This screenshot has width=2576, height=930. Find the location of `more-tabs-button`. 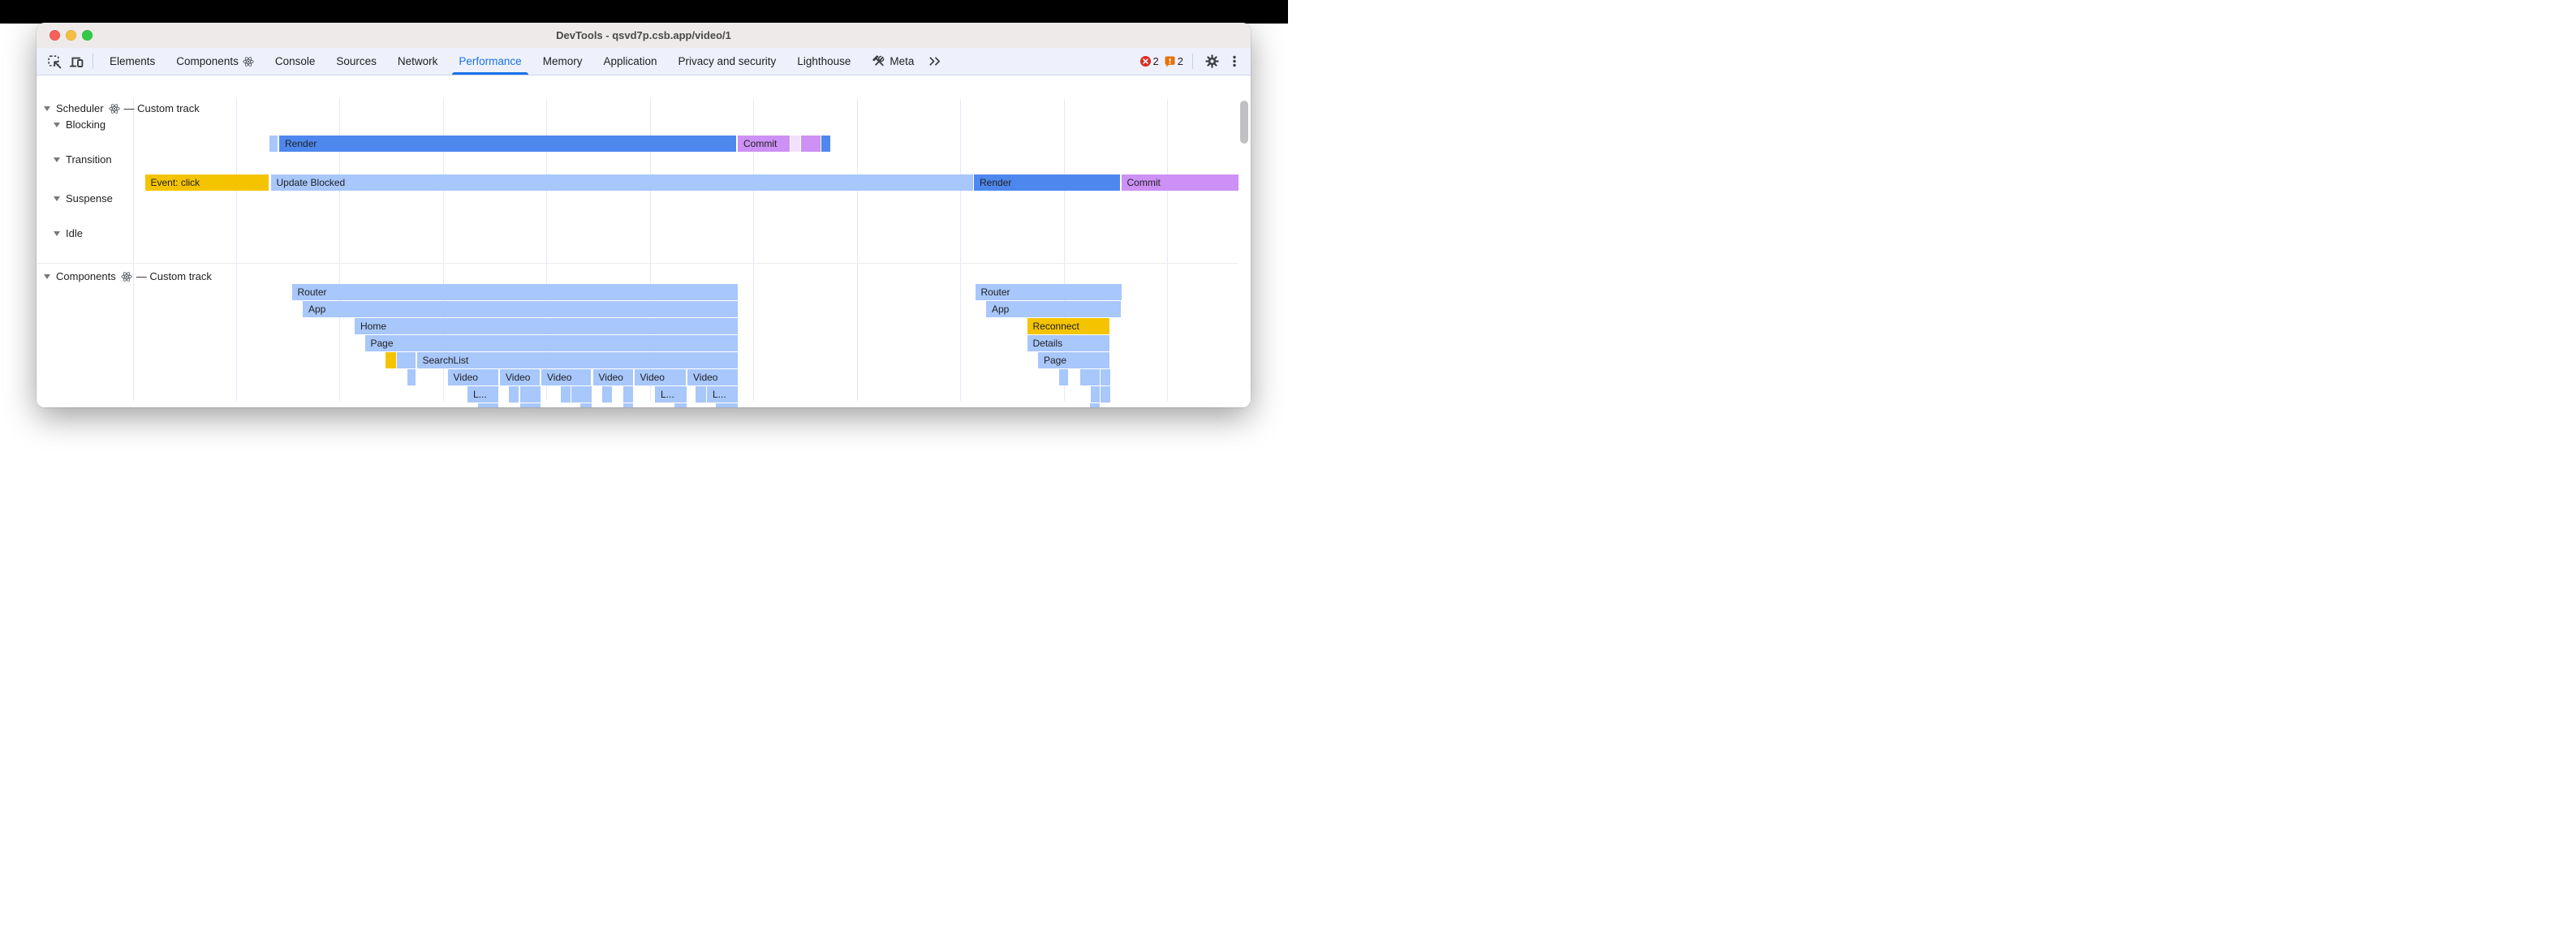

more-tabs-button is located at coordinates (934, 61).